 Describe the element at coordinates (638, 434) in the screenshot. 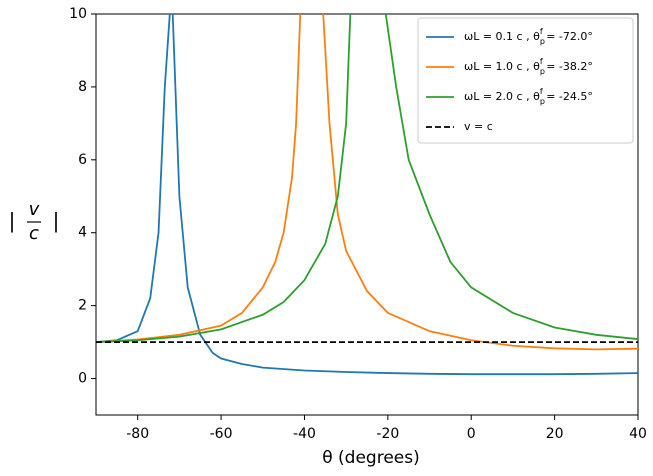

I see `x-tick-label: 40` at that location.